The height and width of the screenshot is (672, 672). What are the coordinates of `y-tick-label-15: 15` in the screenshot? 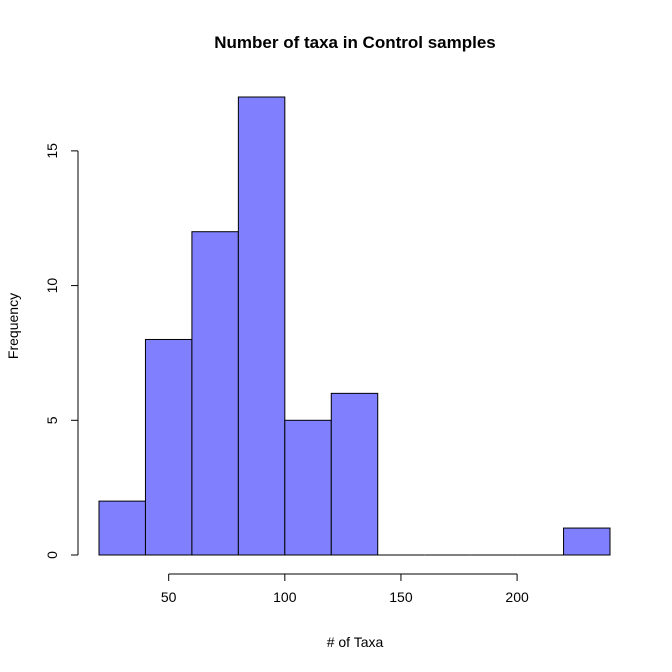 It's located at (52, 151).